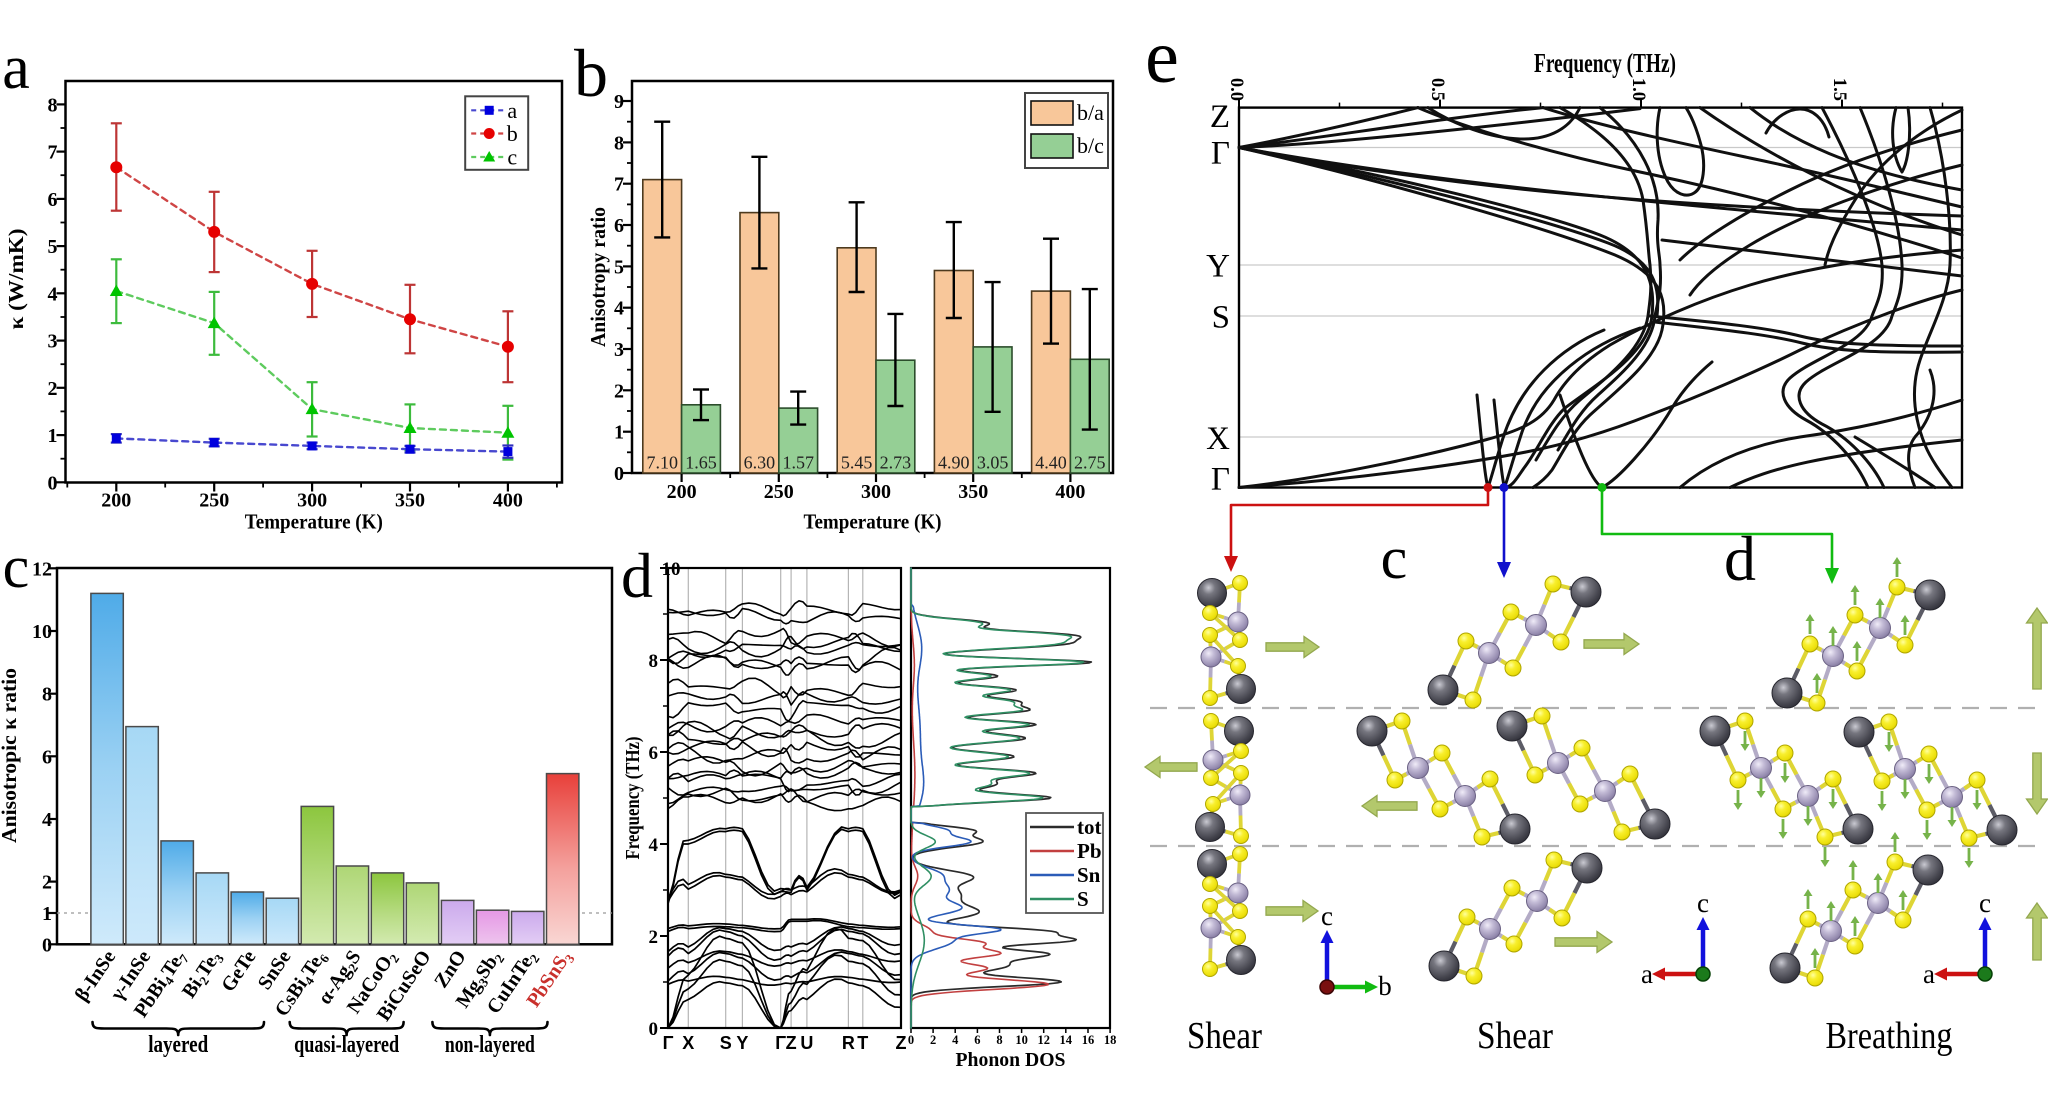 The height and width of the screenshot is (1109, 2048). What do you see at coordinates (862, 1043) in the screenshot?
I see `svg-text: T` at bounding box center [862, 1043].